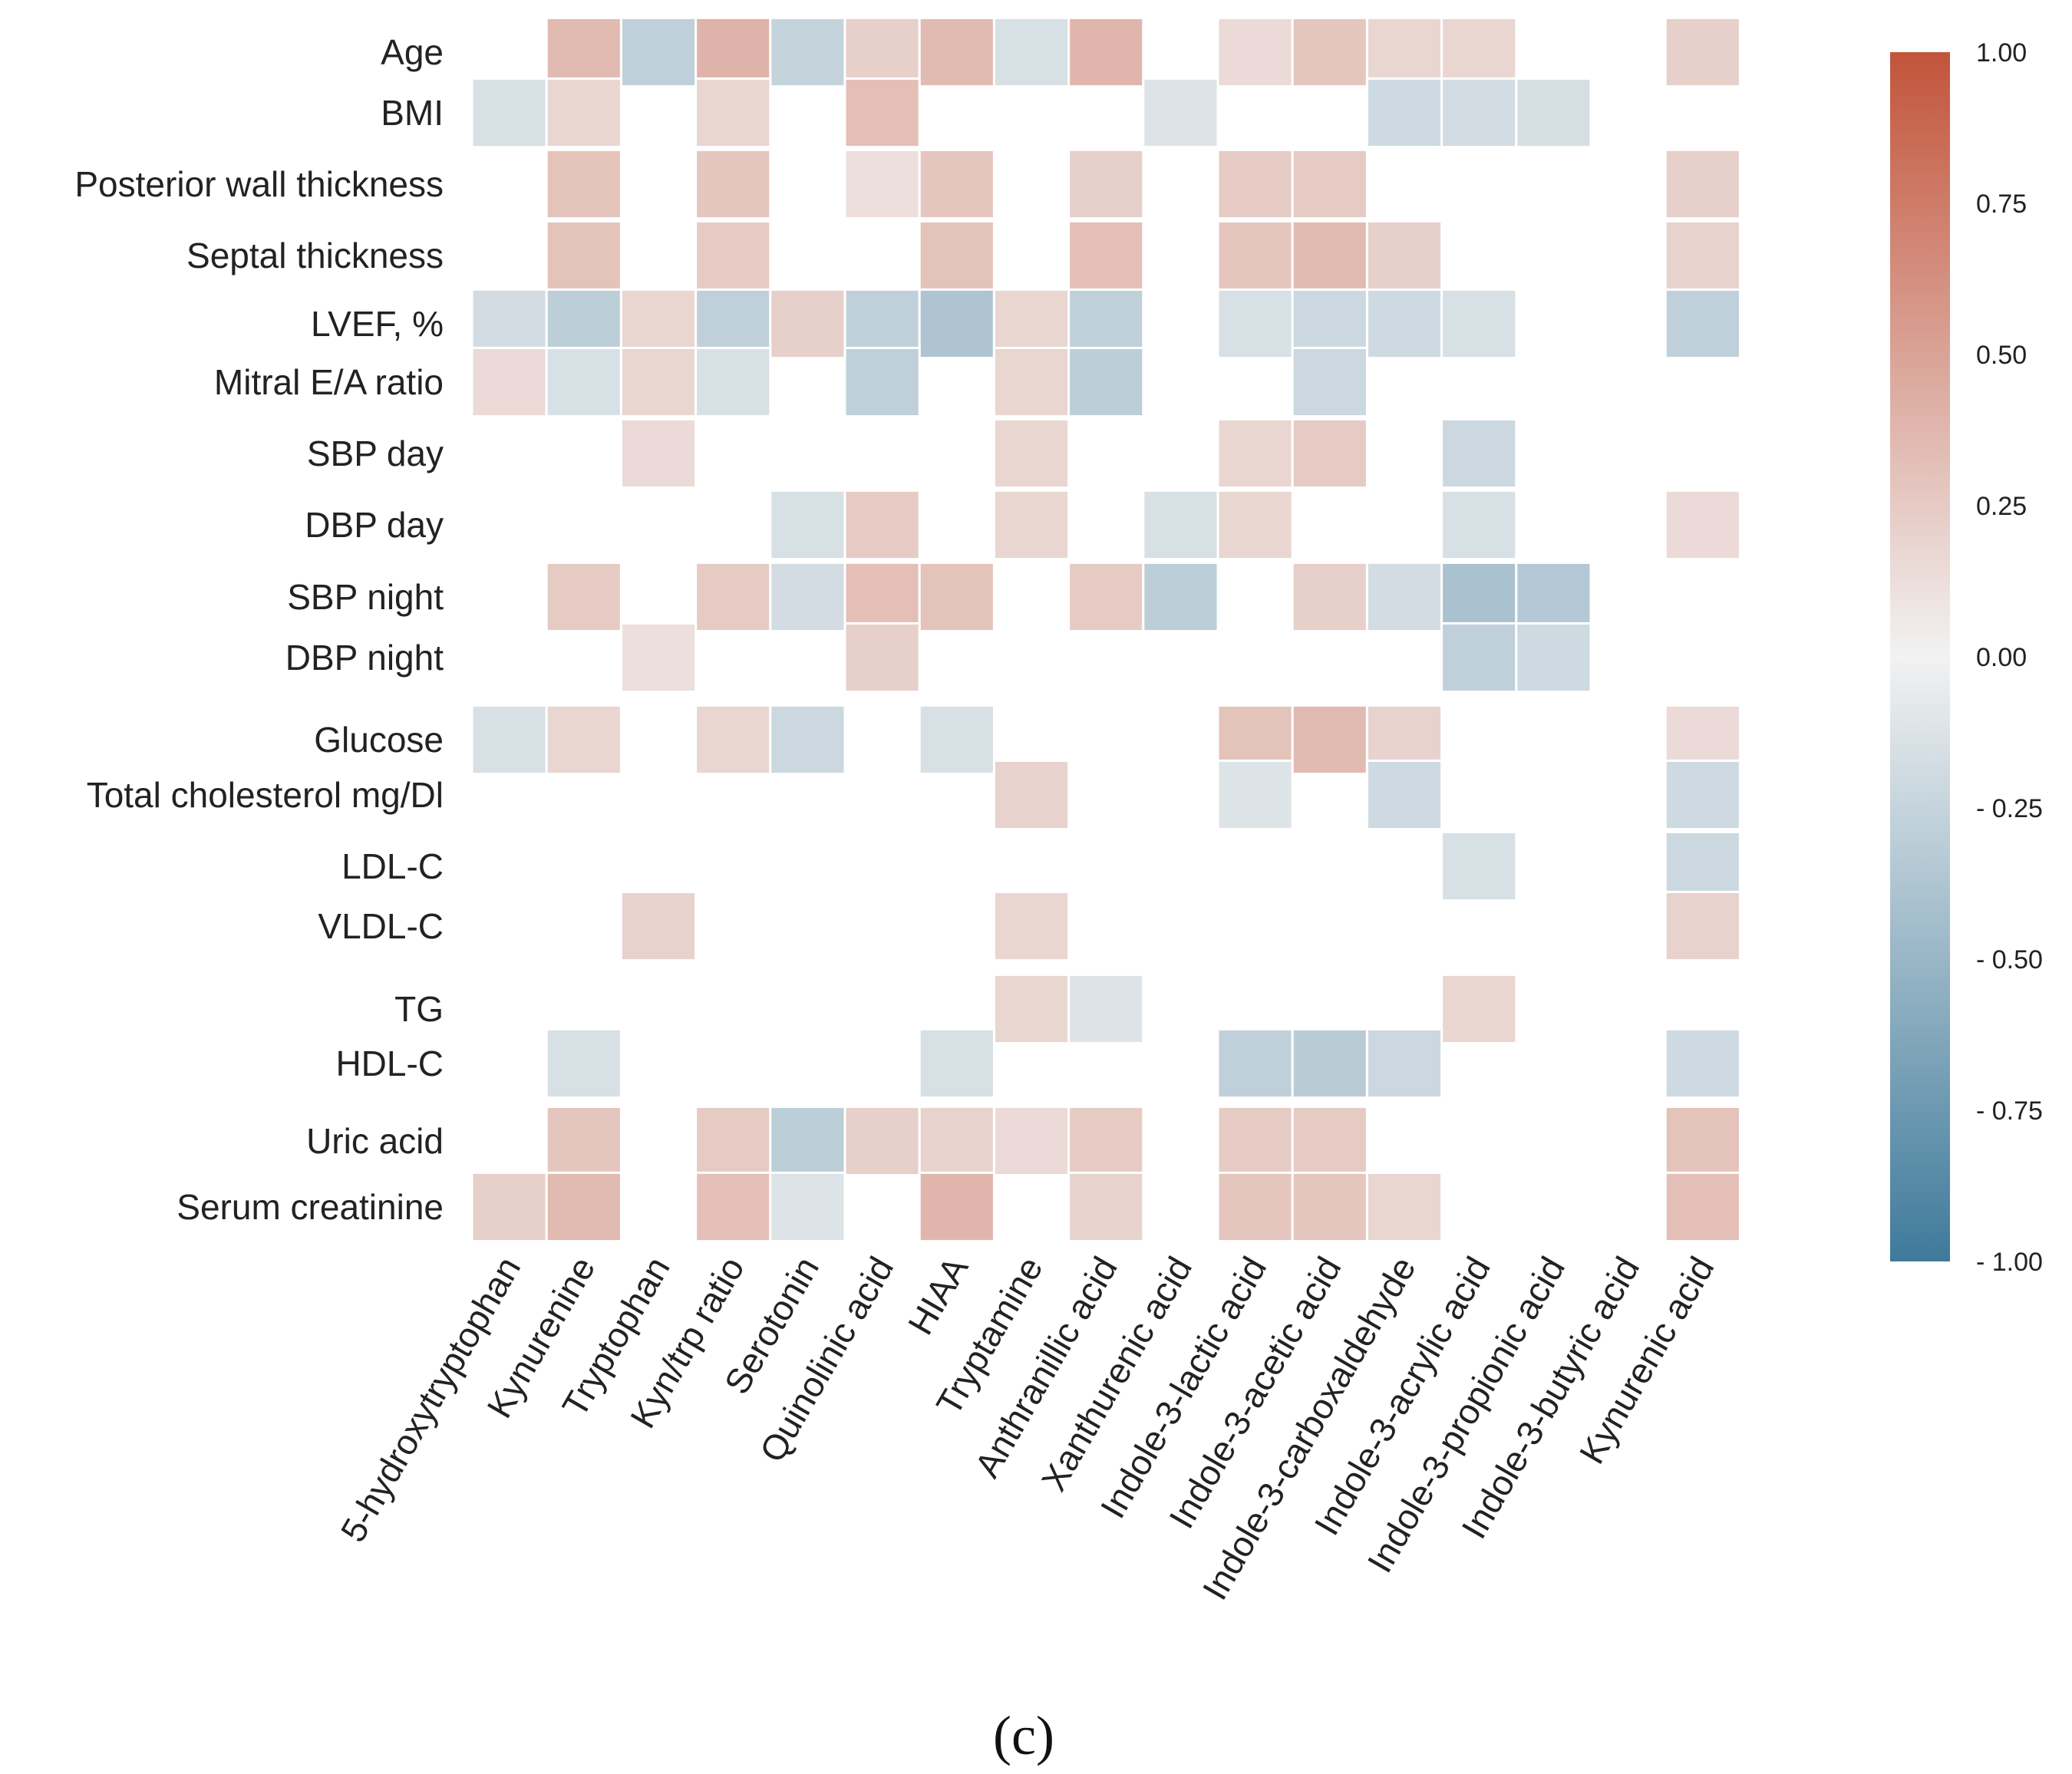  I want to click on colorbar-tick-label: - 1.00, so click(2009, 1262).